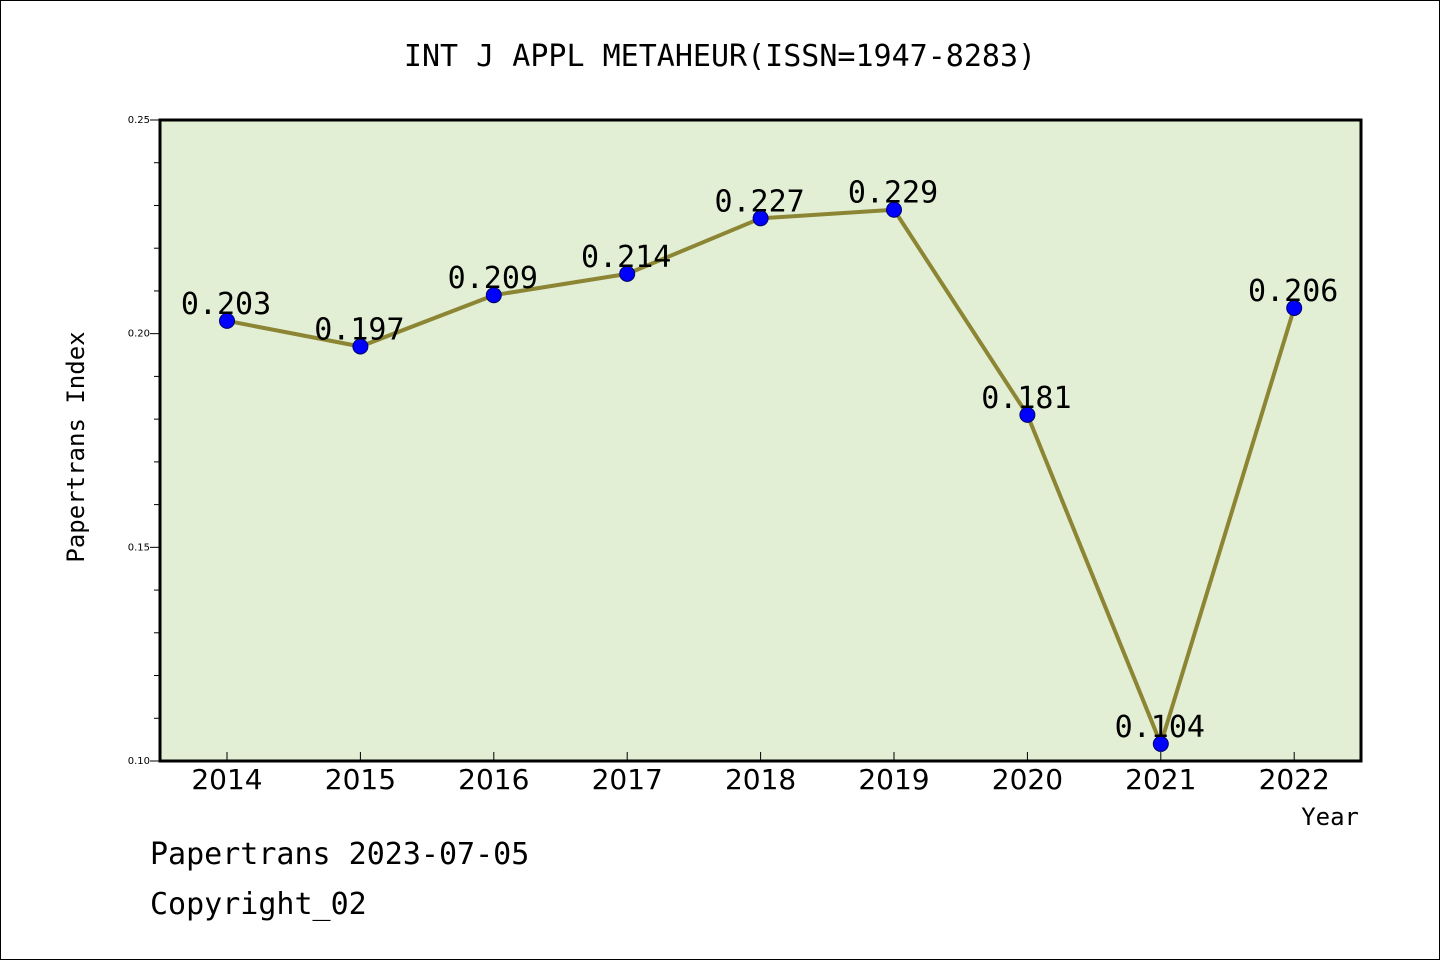  What do you see at coordinates (493, 779) in the screenshot?
I see `x-tick-label: 2016` at bounding box center [493, 779].